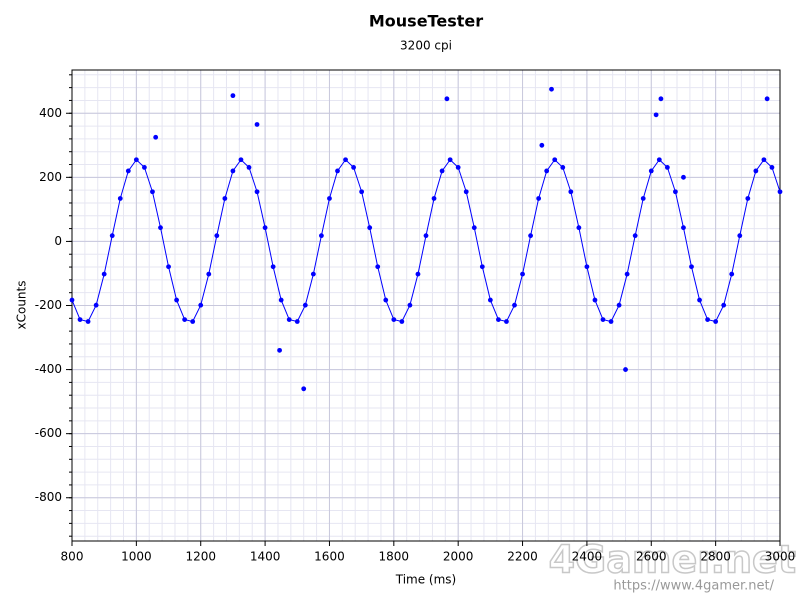  I want to click on x-tick-label: 2400, so click(587, 557).